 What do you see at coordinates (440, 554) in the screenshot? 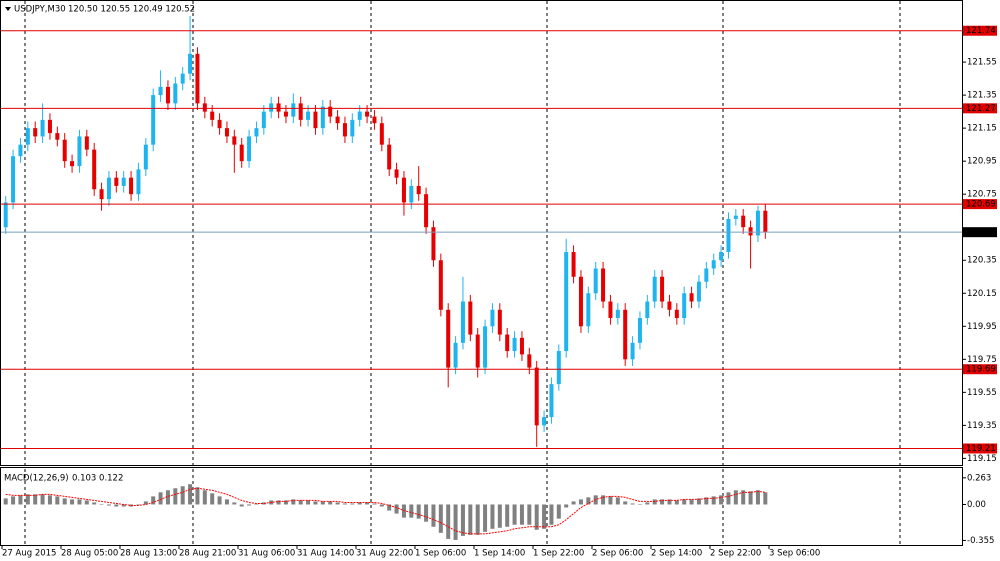
I see `x-tick-label: 1 Sep 06:00` at bounding box center [440, 554].